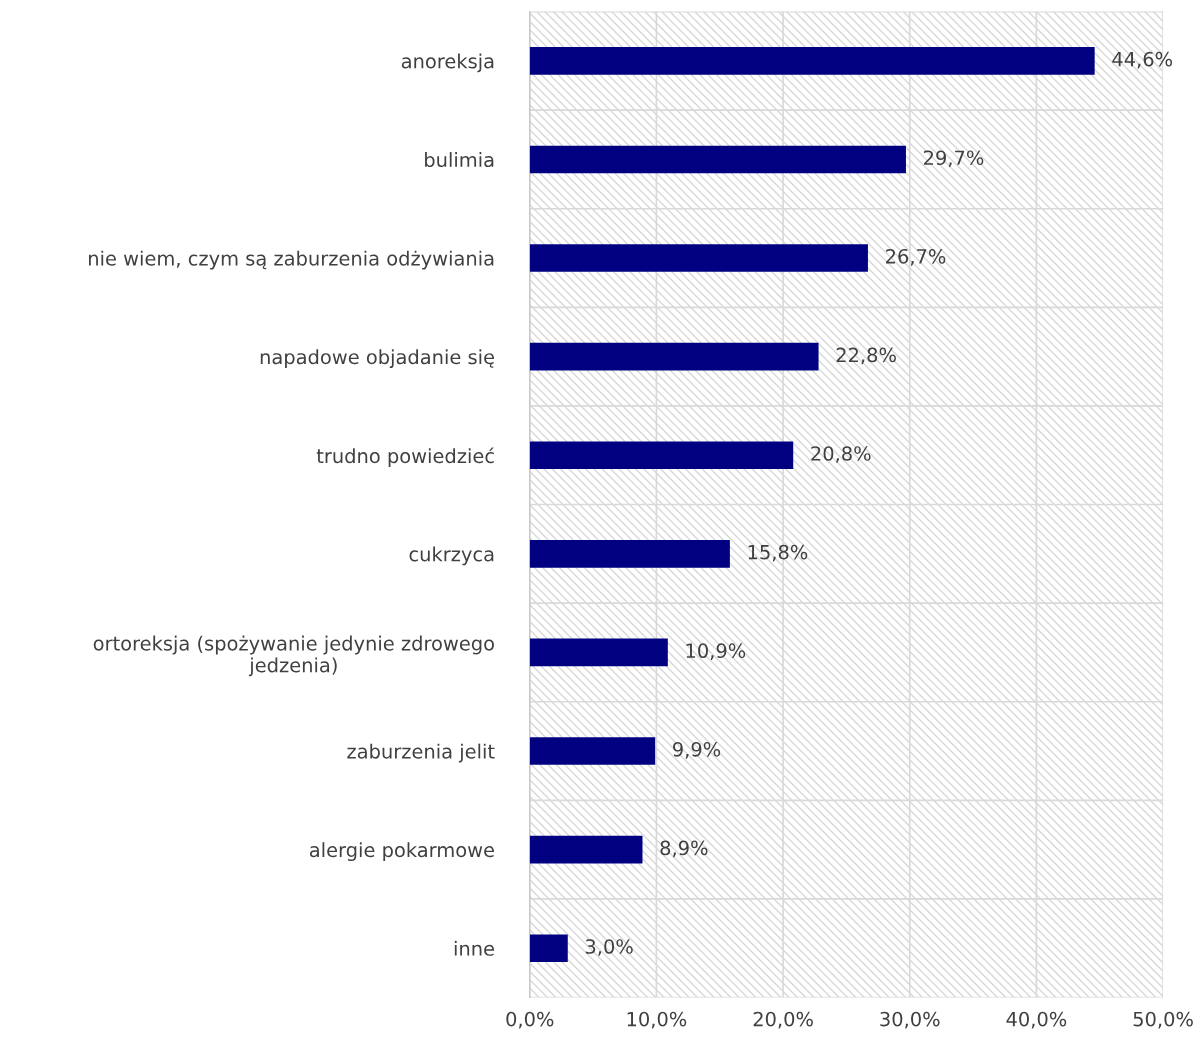  I want to click on y-tick-label: nie wiem, czym są zaburzenia odżywiania, so click(291, 260).